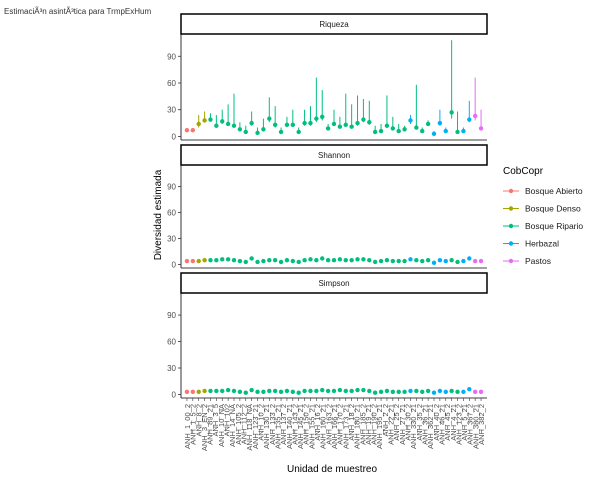 The width and height of the screenshot is (600, 480). Describe the element at coordinates (334, 24) in the screenshot. I see `strip-label: Riqueza` at that location.